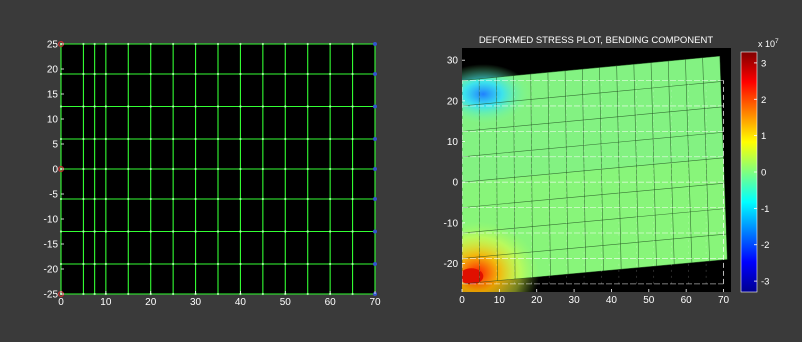 The height and width of the screenshot is (342, 802). Describe the element at coordinates (375, 302) in the screenshot. I see `x-tick-label: 70` at that location.